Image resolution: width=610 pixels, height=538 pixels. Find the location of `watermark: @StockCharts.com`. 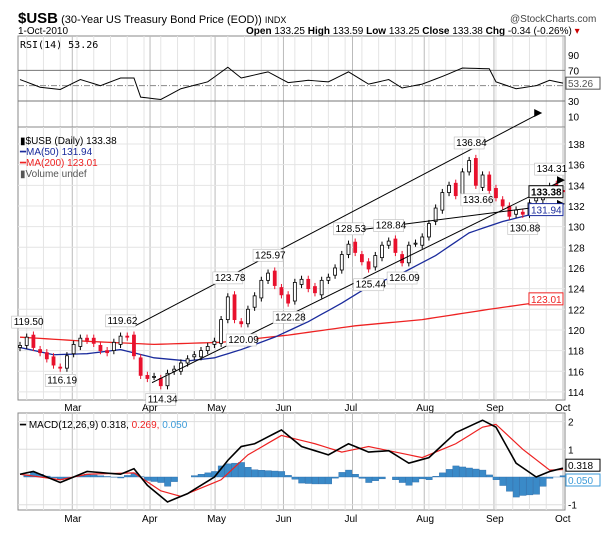

watermark: @StockCharts.com is located at coordinates (553, 19).